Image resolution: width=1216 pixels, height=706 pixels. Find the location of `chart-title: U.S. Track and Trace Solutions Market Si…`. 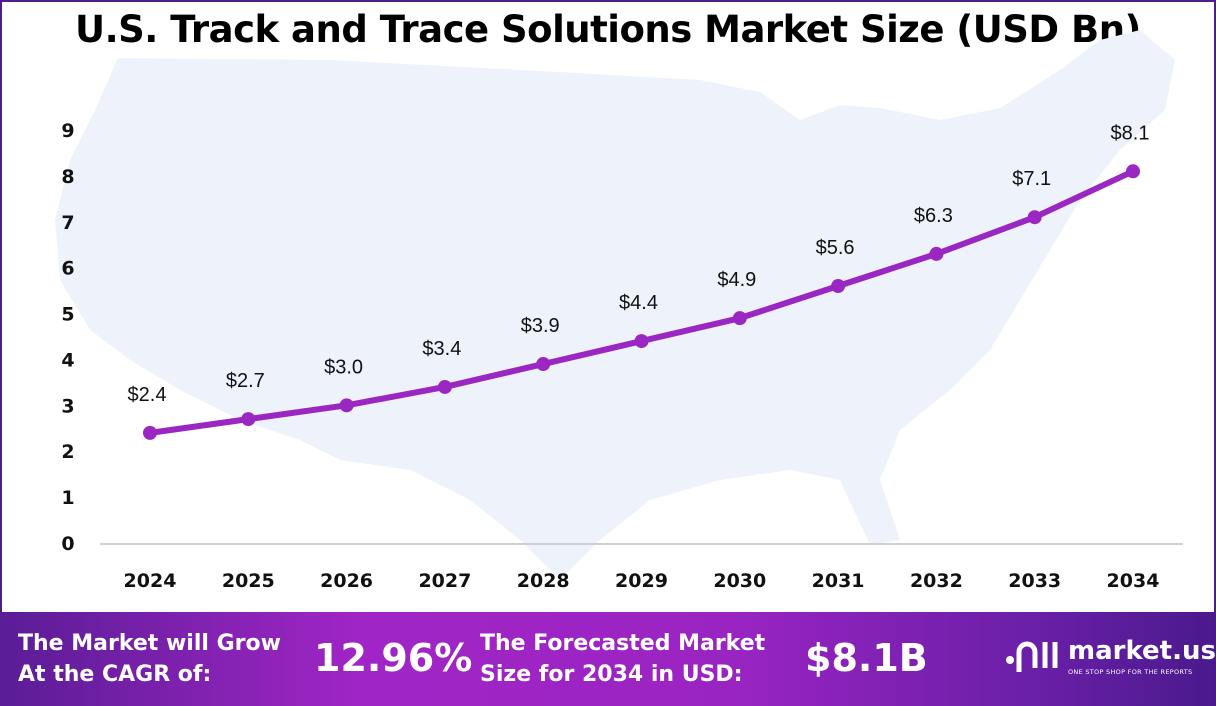

chart-title: U.S. Track and Trace Solutions Market Si… is located at coordinates (608, 29).